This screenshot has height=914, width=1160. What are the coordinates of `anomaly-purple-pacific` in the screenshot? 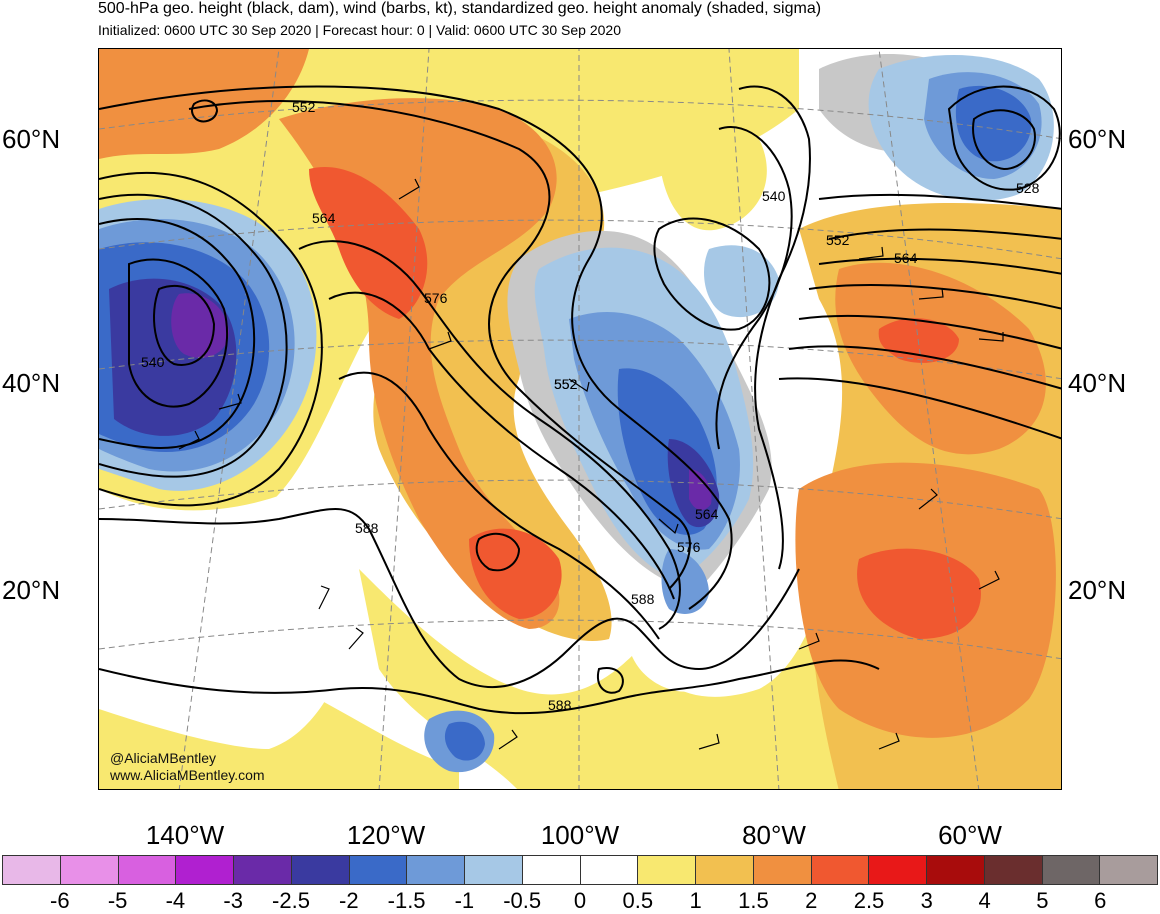 It's located at (200, 325).